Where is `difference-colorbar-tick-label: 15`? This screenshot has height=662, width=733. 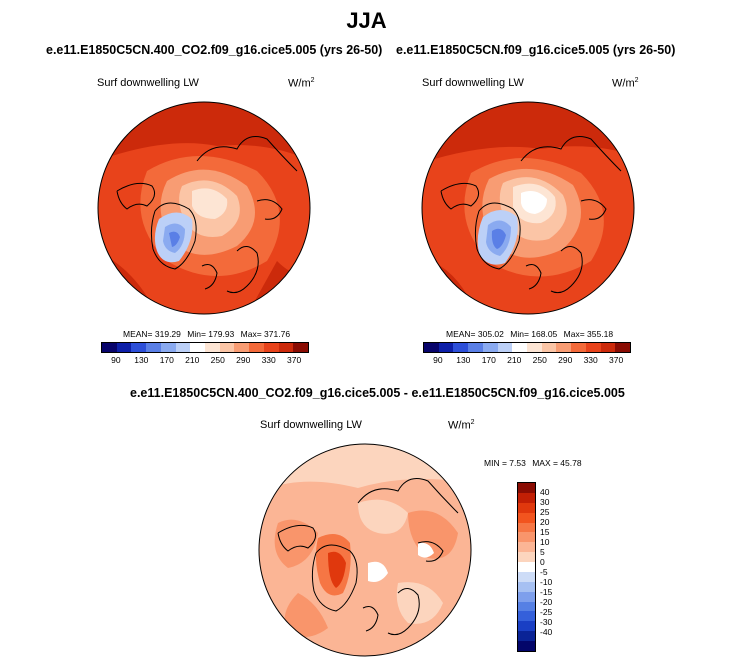 difference-colorbar-tick-label: 15 is located at coordinates (545, 532).